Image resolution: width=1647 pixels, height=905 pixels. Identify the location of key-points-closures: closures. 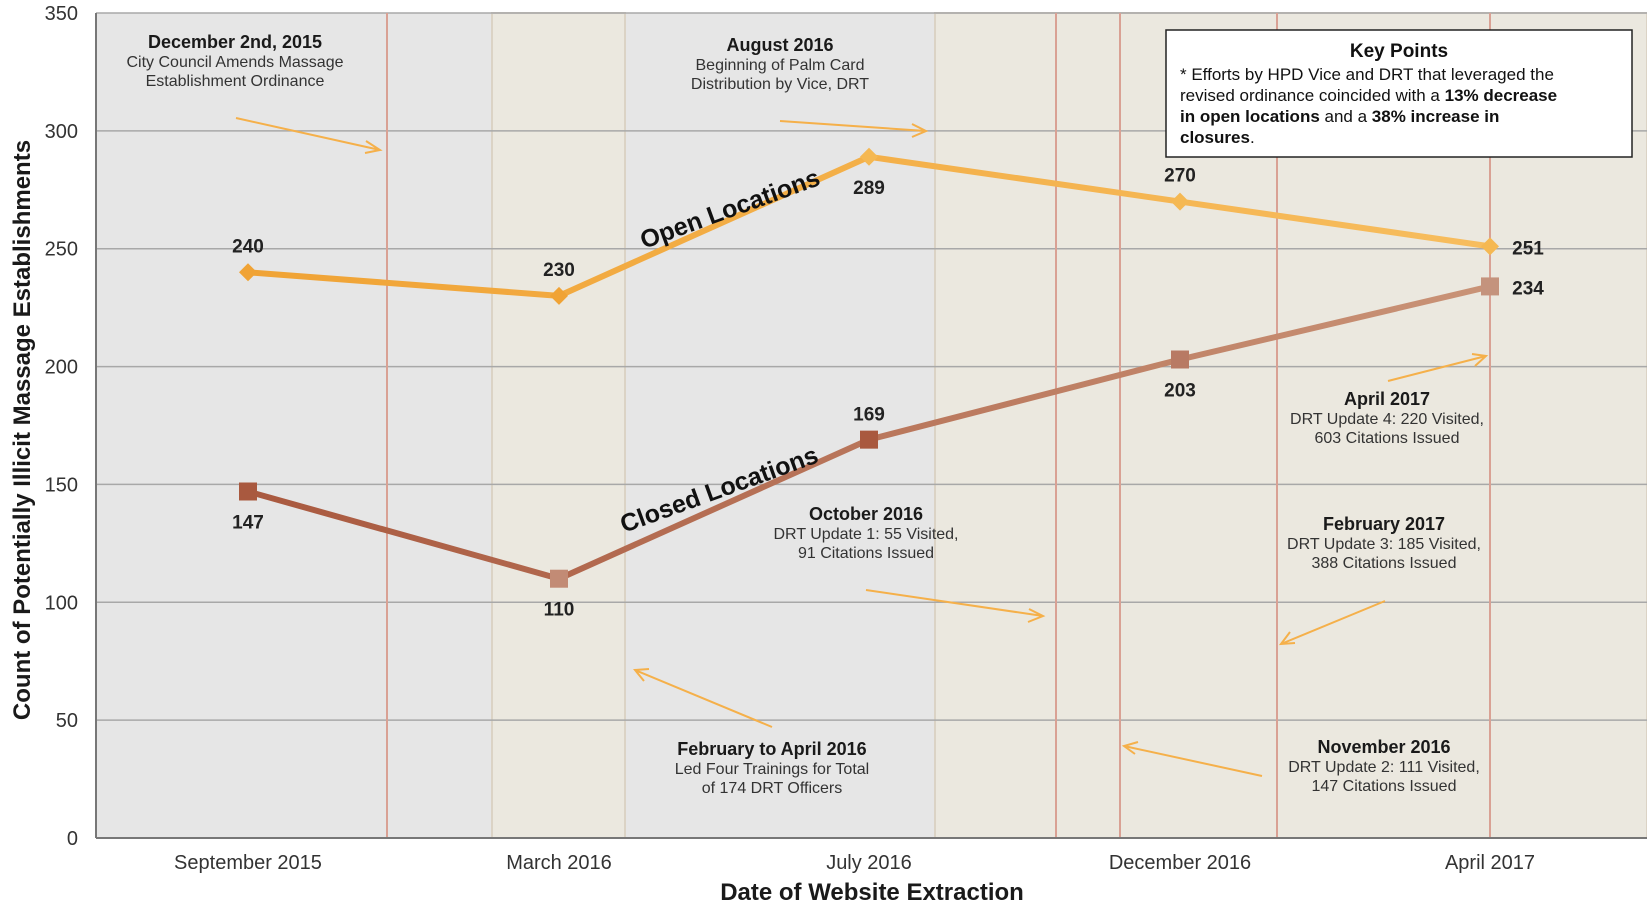
(1215, 137).